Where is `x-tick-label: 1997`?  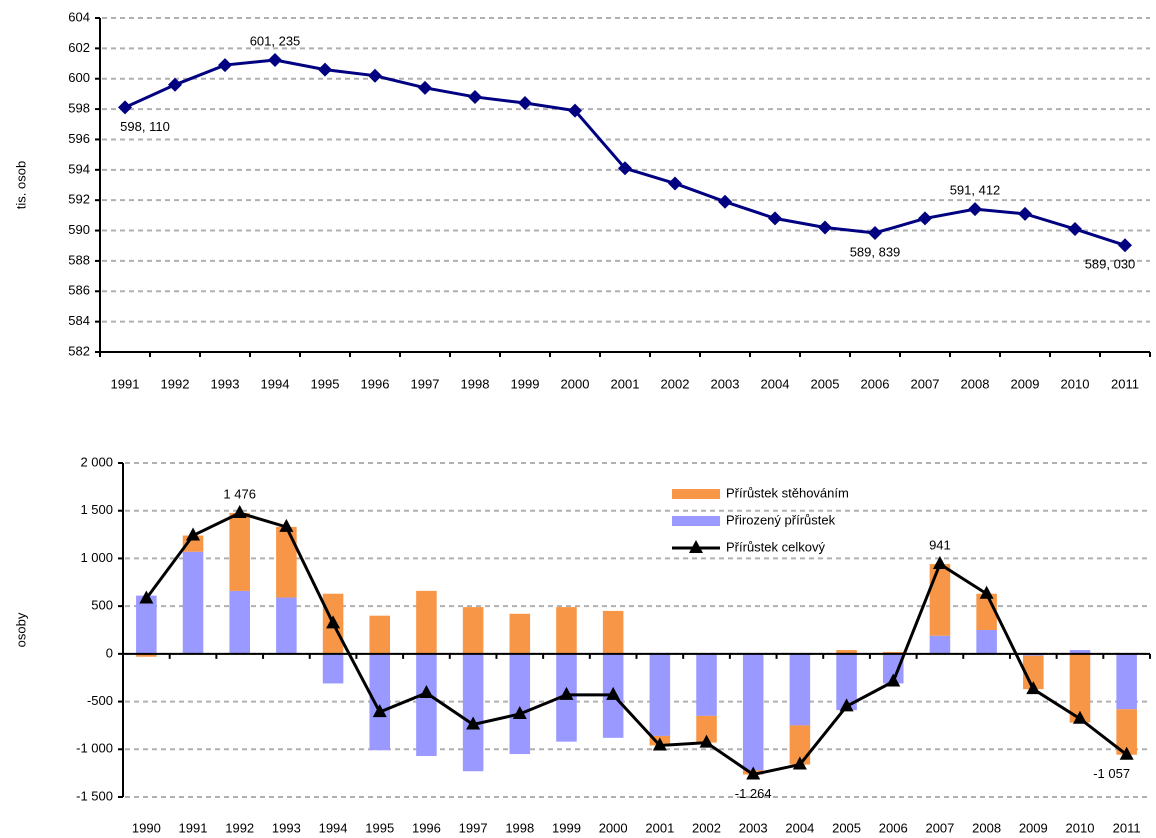
x-tick-label: 1997 is located at coordinates (473, 827).